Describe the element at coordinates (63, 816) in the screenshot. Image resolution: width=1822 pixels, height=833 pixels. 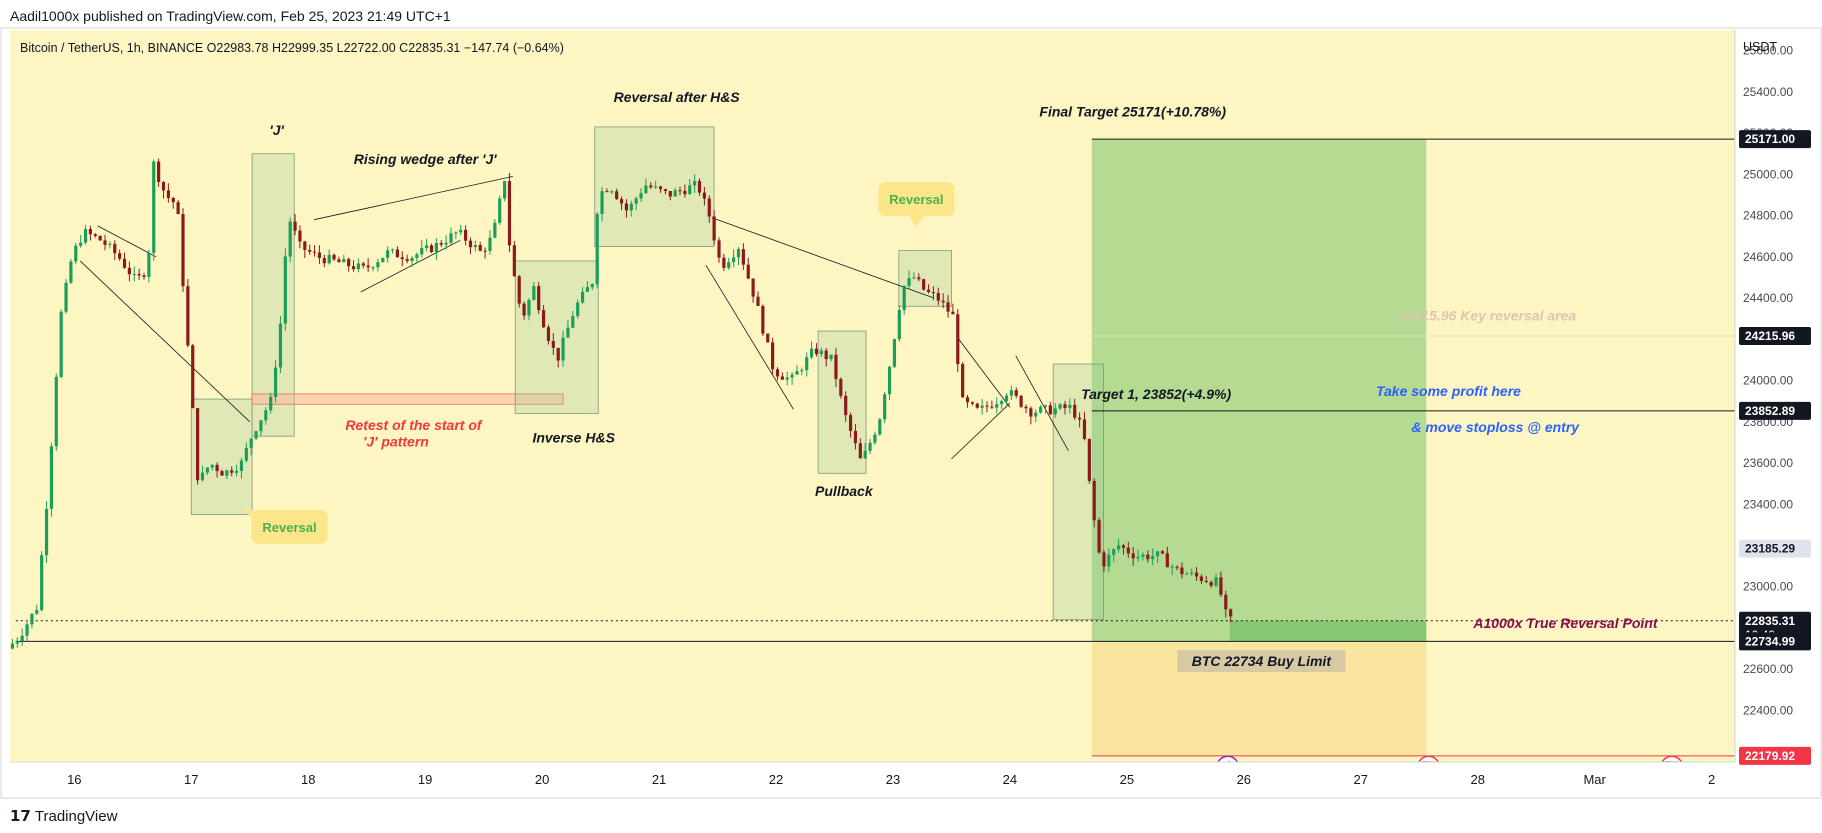
I see `tradingview-brand: 𝟭𝟳 TradingView` at that location.